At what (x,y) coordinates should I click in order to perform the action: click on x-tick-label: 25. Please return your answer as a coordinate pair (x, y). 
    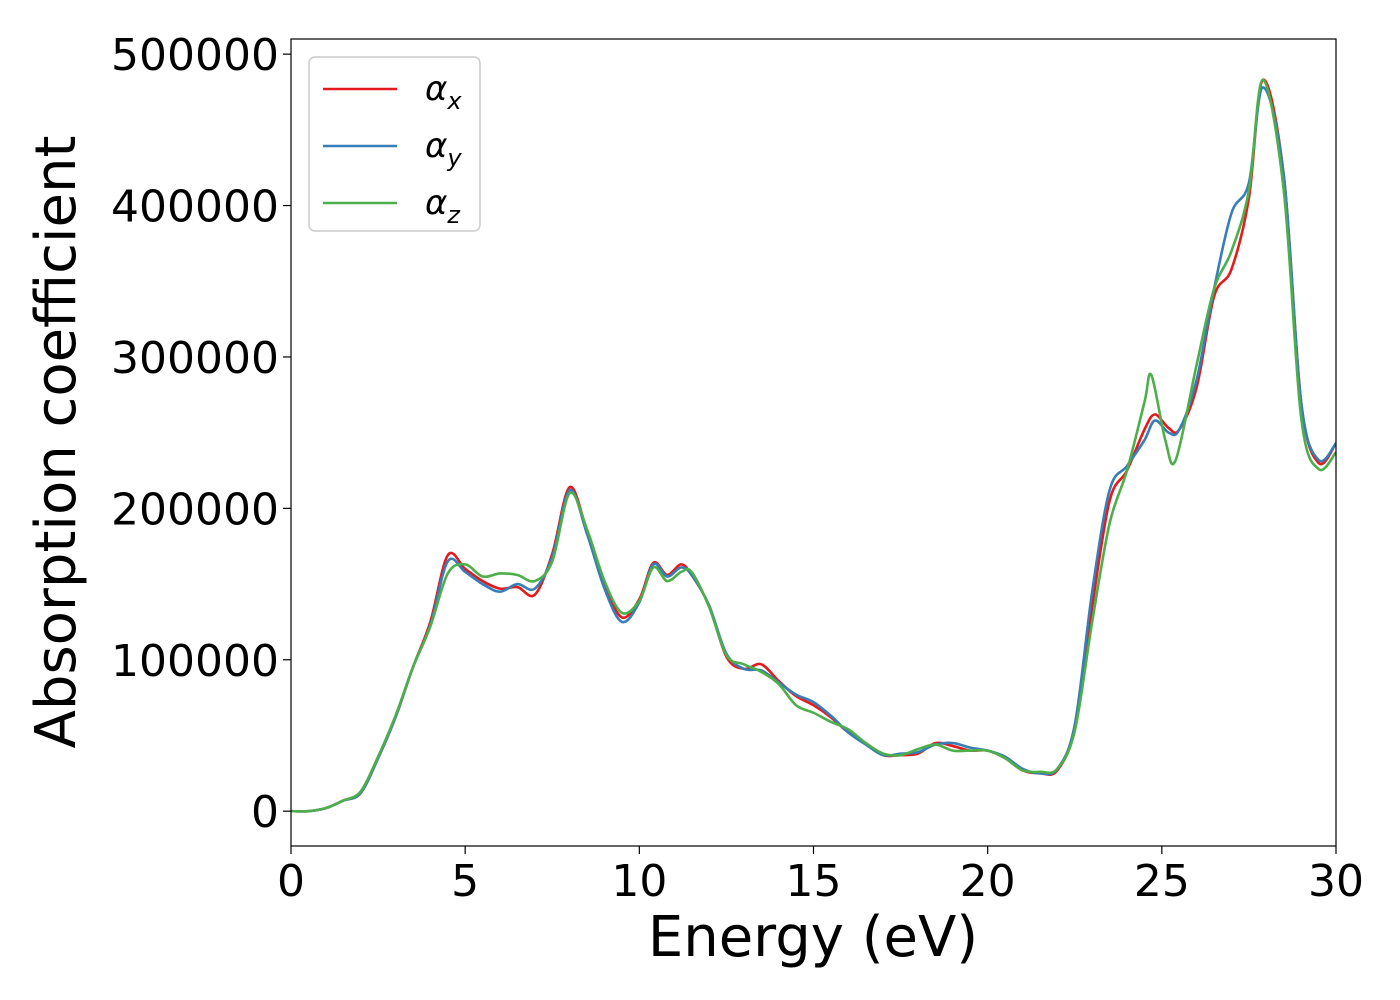
    Looking at the image, I should click on (1162, 881).